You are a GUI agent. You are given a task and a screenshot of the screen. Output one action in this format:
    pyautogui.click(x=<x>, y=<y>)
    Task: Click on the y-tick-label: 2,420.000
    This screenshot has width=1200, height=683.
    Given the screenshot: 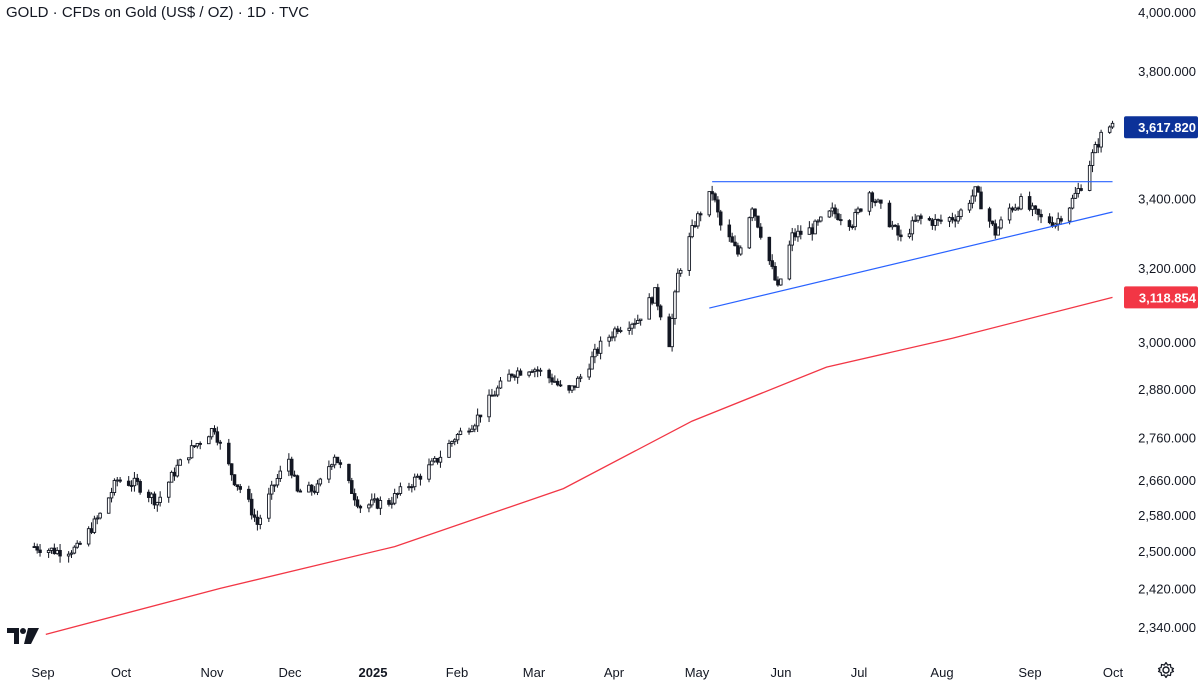 What is the action you would take?
    pyautogui.click(x=1167, y=588)
    